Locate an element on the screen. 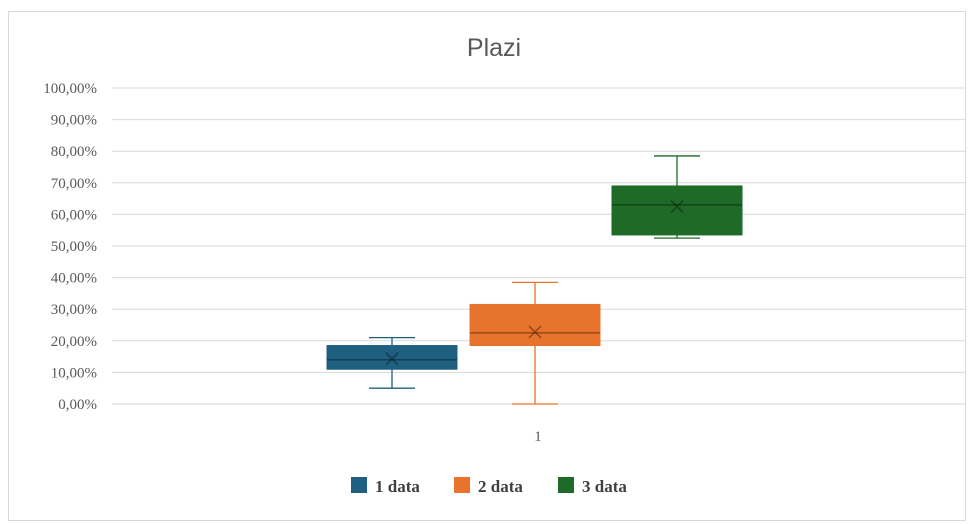  y-tick-label: 90,00% is located at coordinates (74, 121).